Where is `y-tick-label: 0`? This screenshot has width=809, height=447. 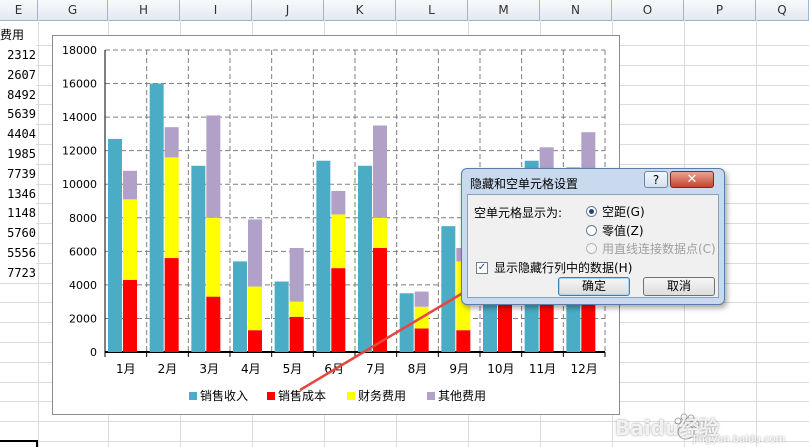
y-tick-label: 0 is located at coordinates (93, 352).